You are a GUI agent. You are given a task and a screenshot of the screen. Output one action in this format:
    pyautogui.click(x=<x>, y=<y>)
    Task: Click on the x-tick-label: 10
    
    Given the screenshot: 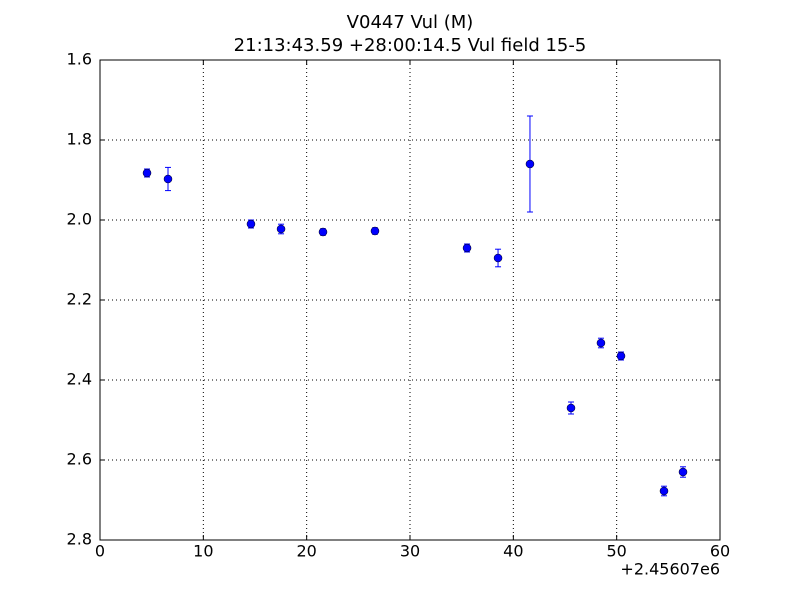 What is the action you would take?
    pyautogui.click(x=203, y=551)
    